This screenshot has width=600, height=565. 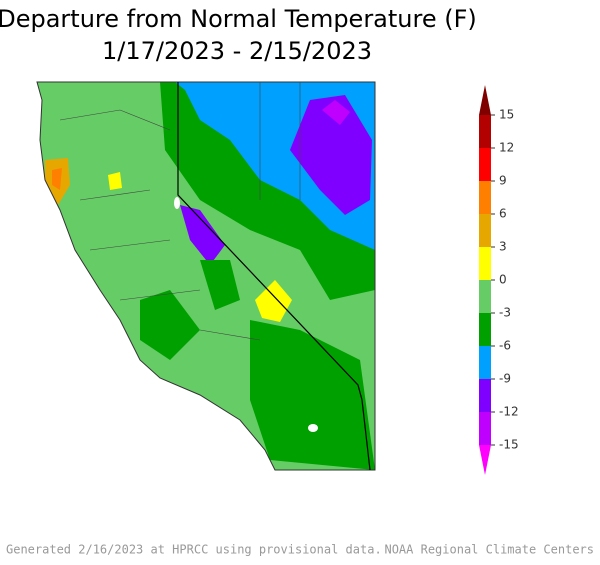 What do you see at coordinates (505, 313) in the screenshot?
I see `colorbar-tick-label: -3` at bounding box center [505, 313].